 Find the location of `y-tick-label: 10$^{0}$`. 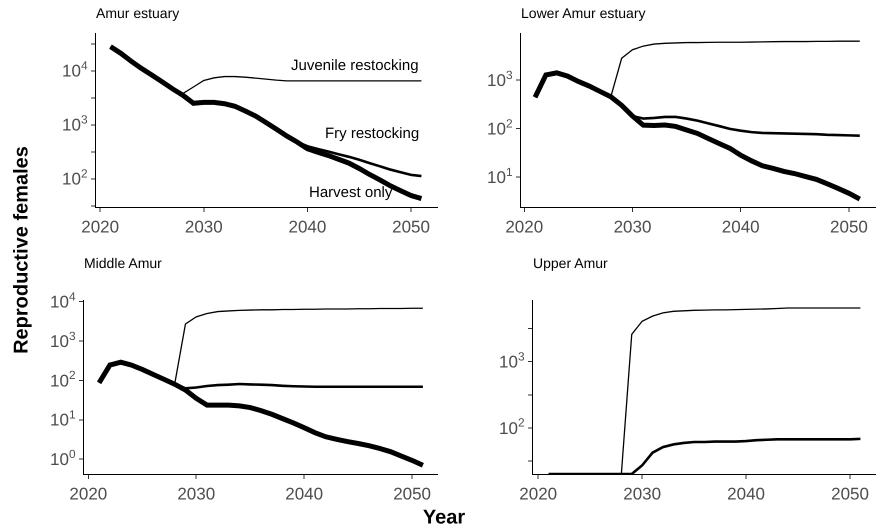

y-tick-label: 10$^{0}$ is located at coordinates (63, 458).